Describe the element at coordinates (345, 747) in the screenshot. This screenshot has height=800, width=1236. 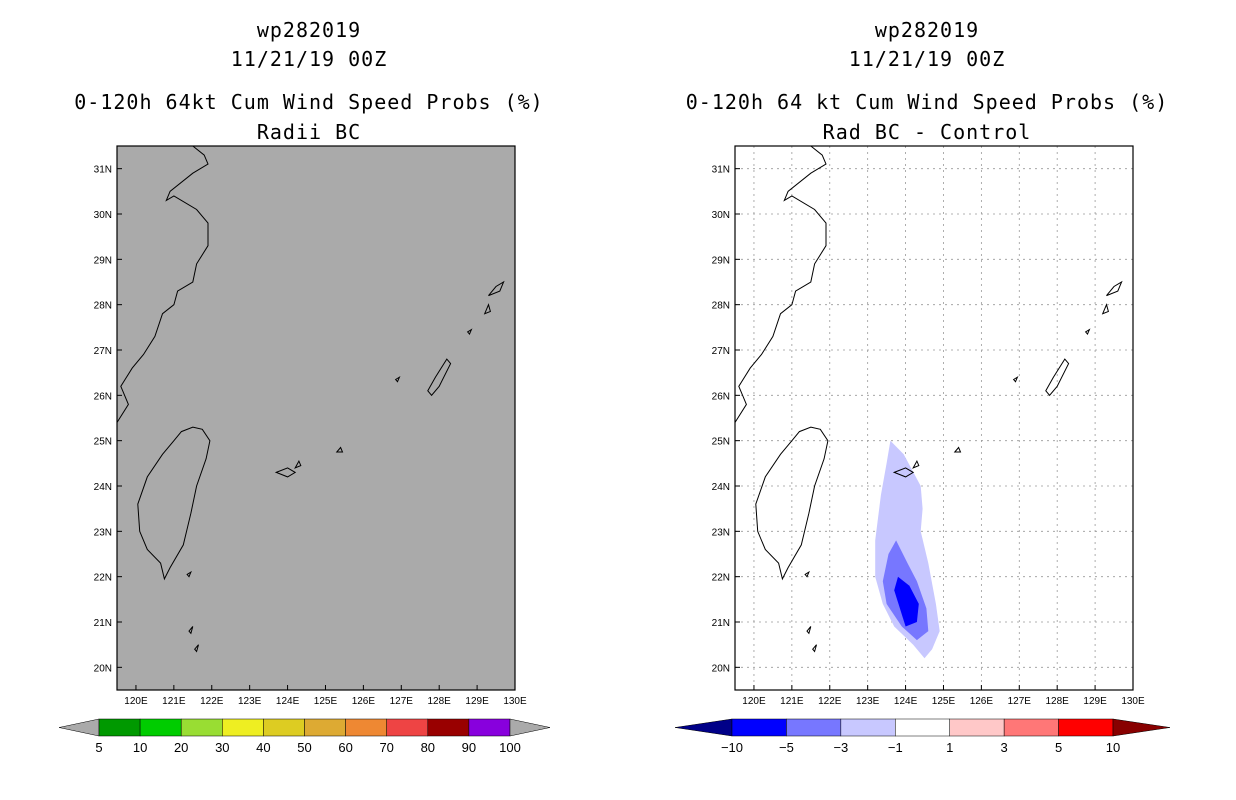
I see `colorbar-label: 60` at that location.